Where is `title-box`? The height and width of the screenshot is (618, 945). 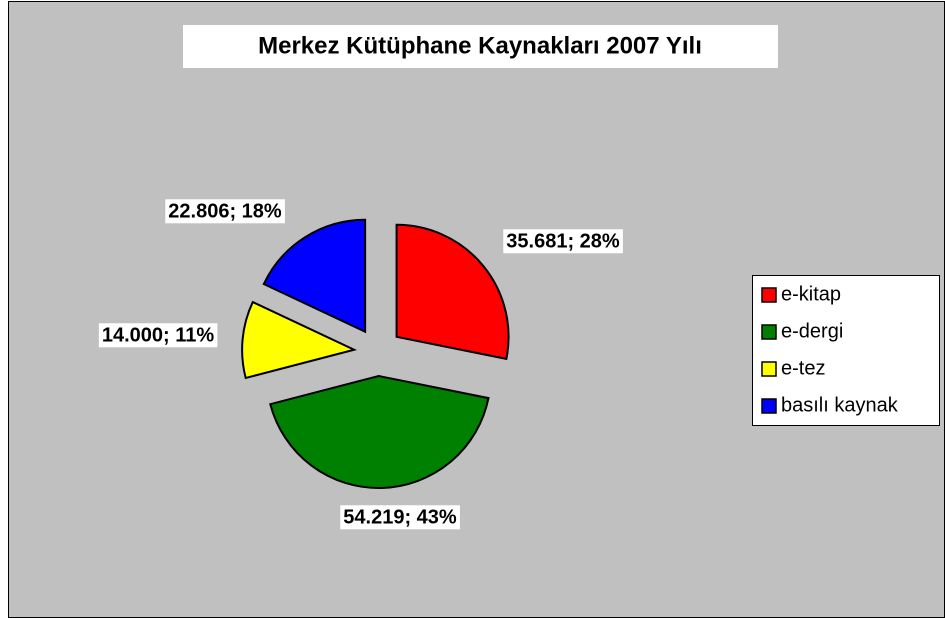 title-box is located at coordinates (480, 46).